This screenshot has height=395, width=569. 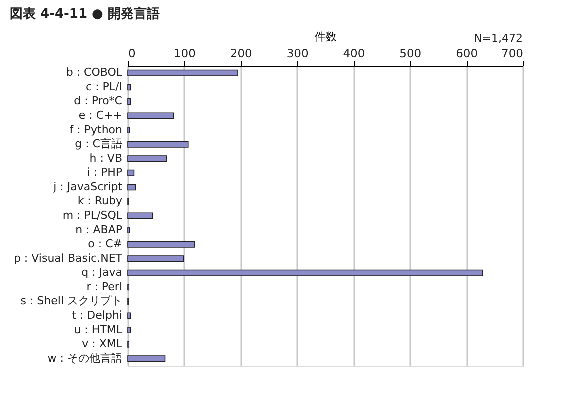 What do you see at coordinates (103, 344) in the screenshot?
I see `y-tick-label: v : XML` at bounding box center [103, 344].